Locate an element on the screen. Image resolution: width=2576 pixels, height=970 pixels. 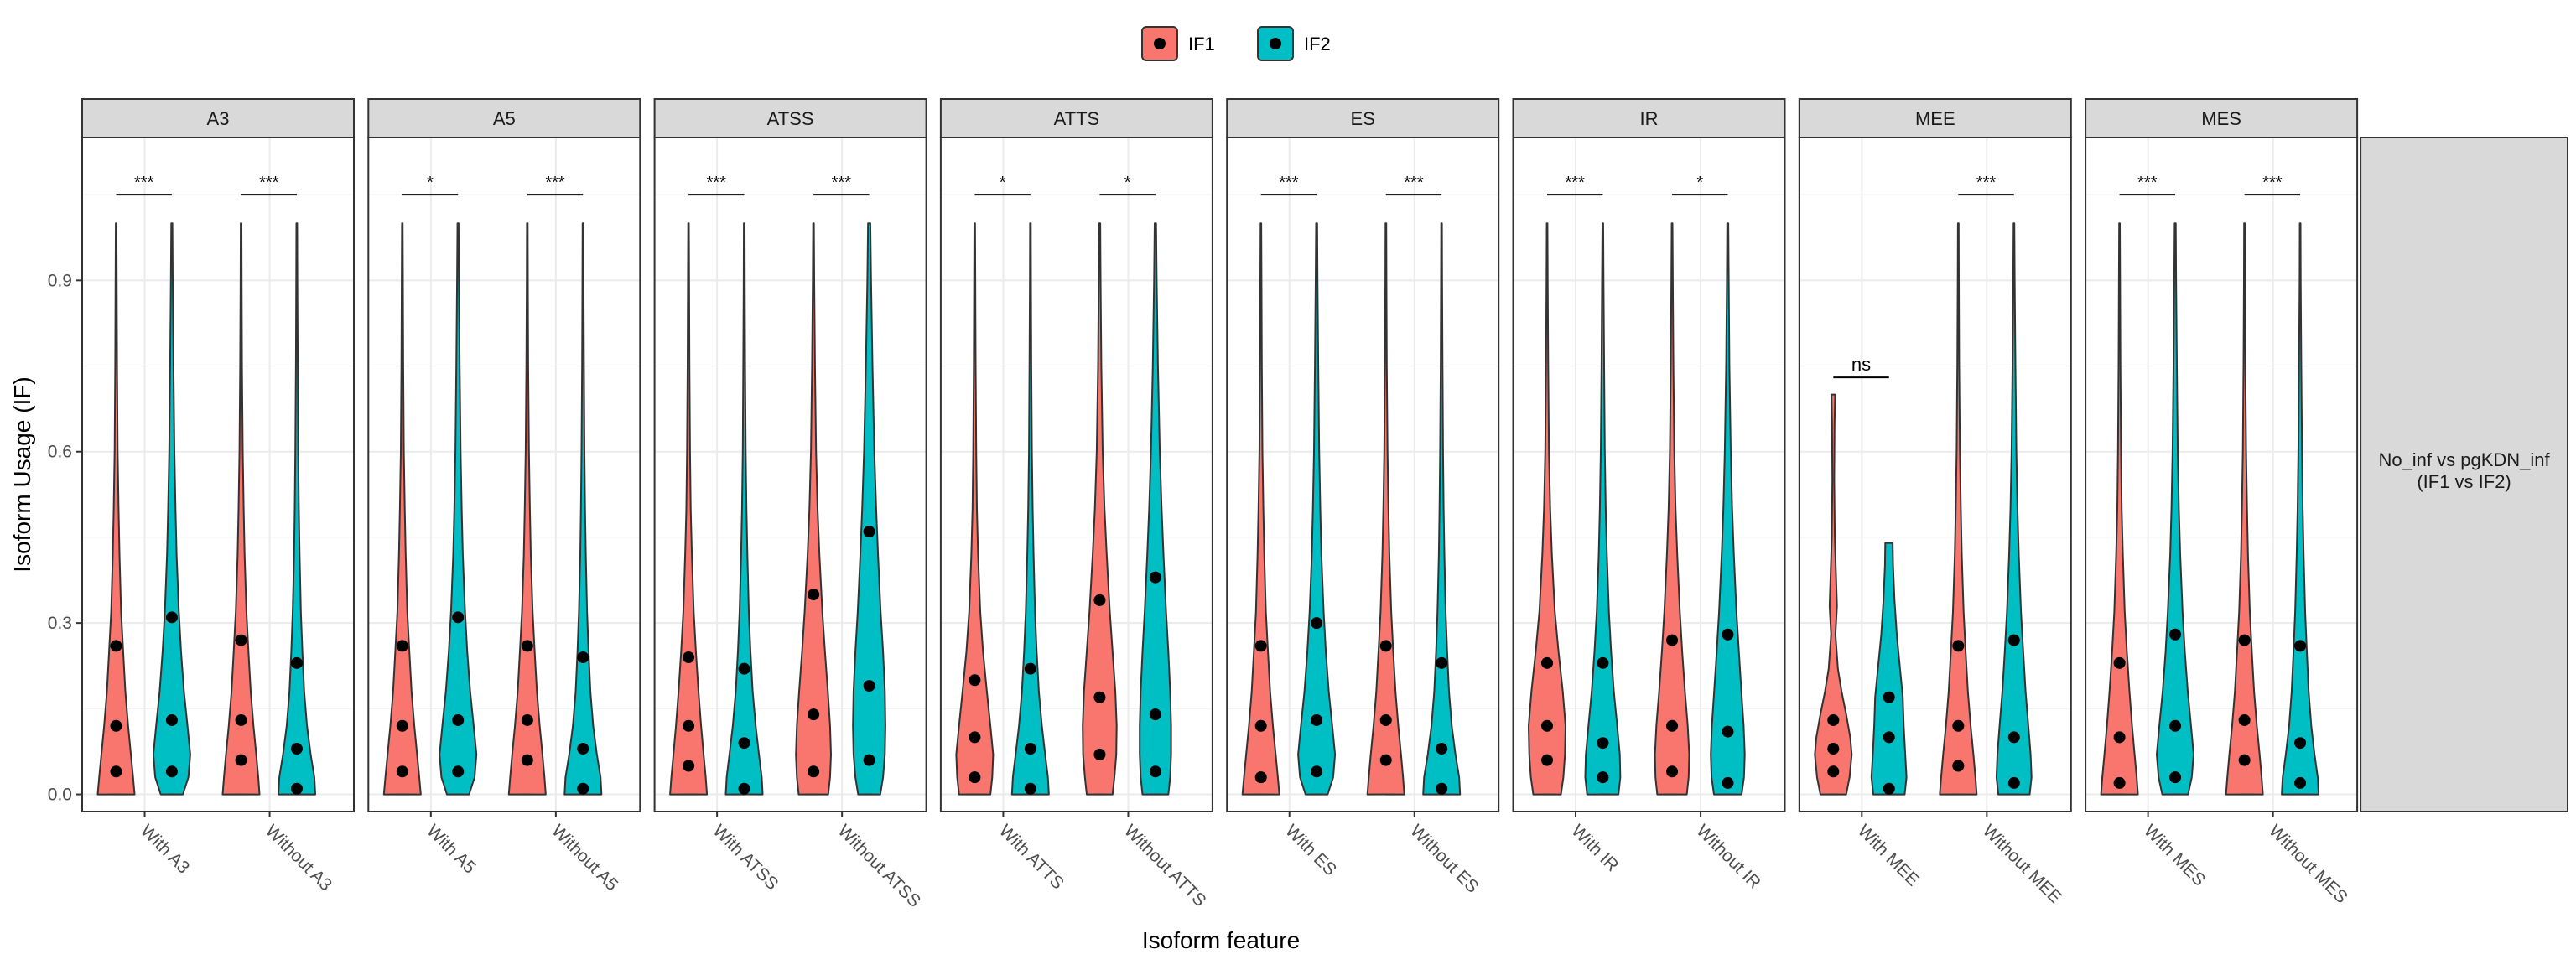
x-tick-label: Without A5 is located at coordinates (584, 858).